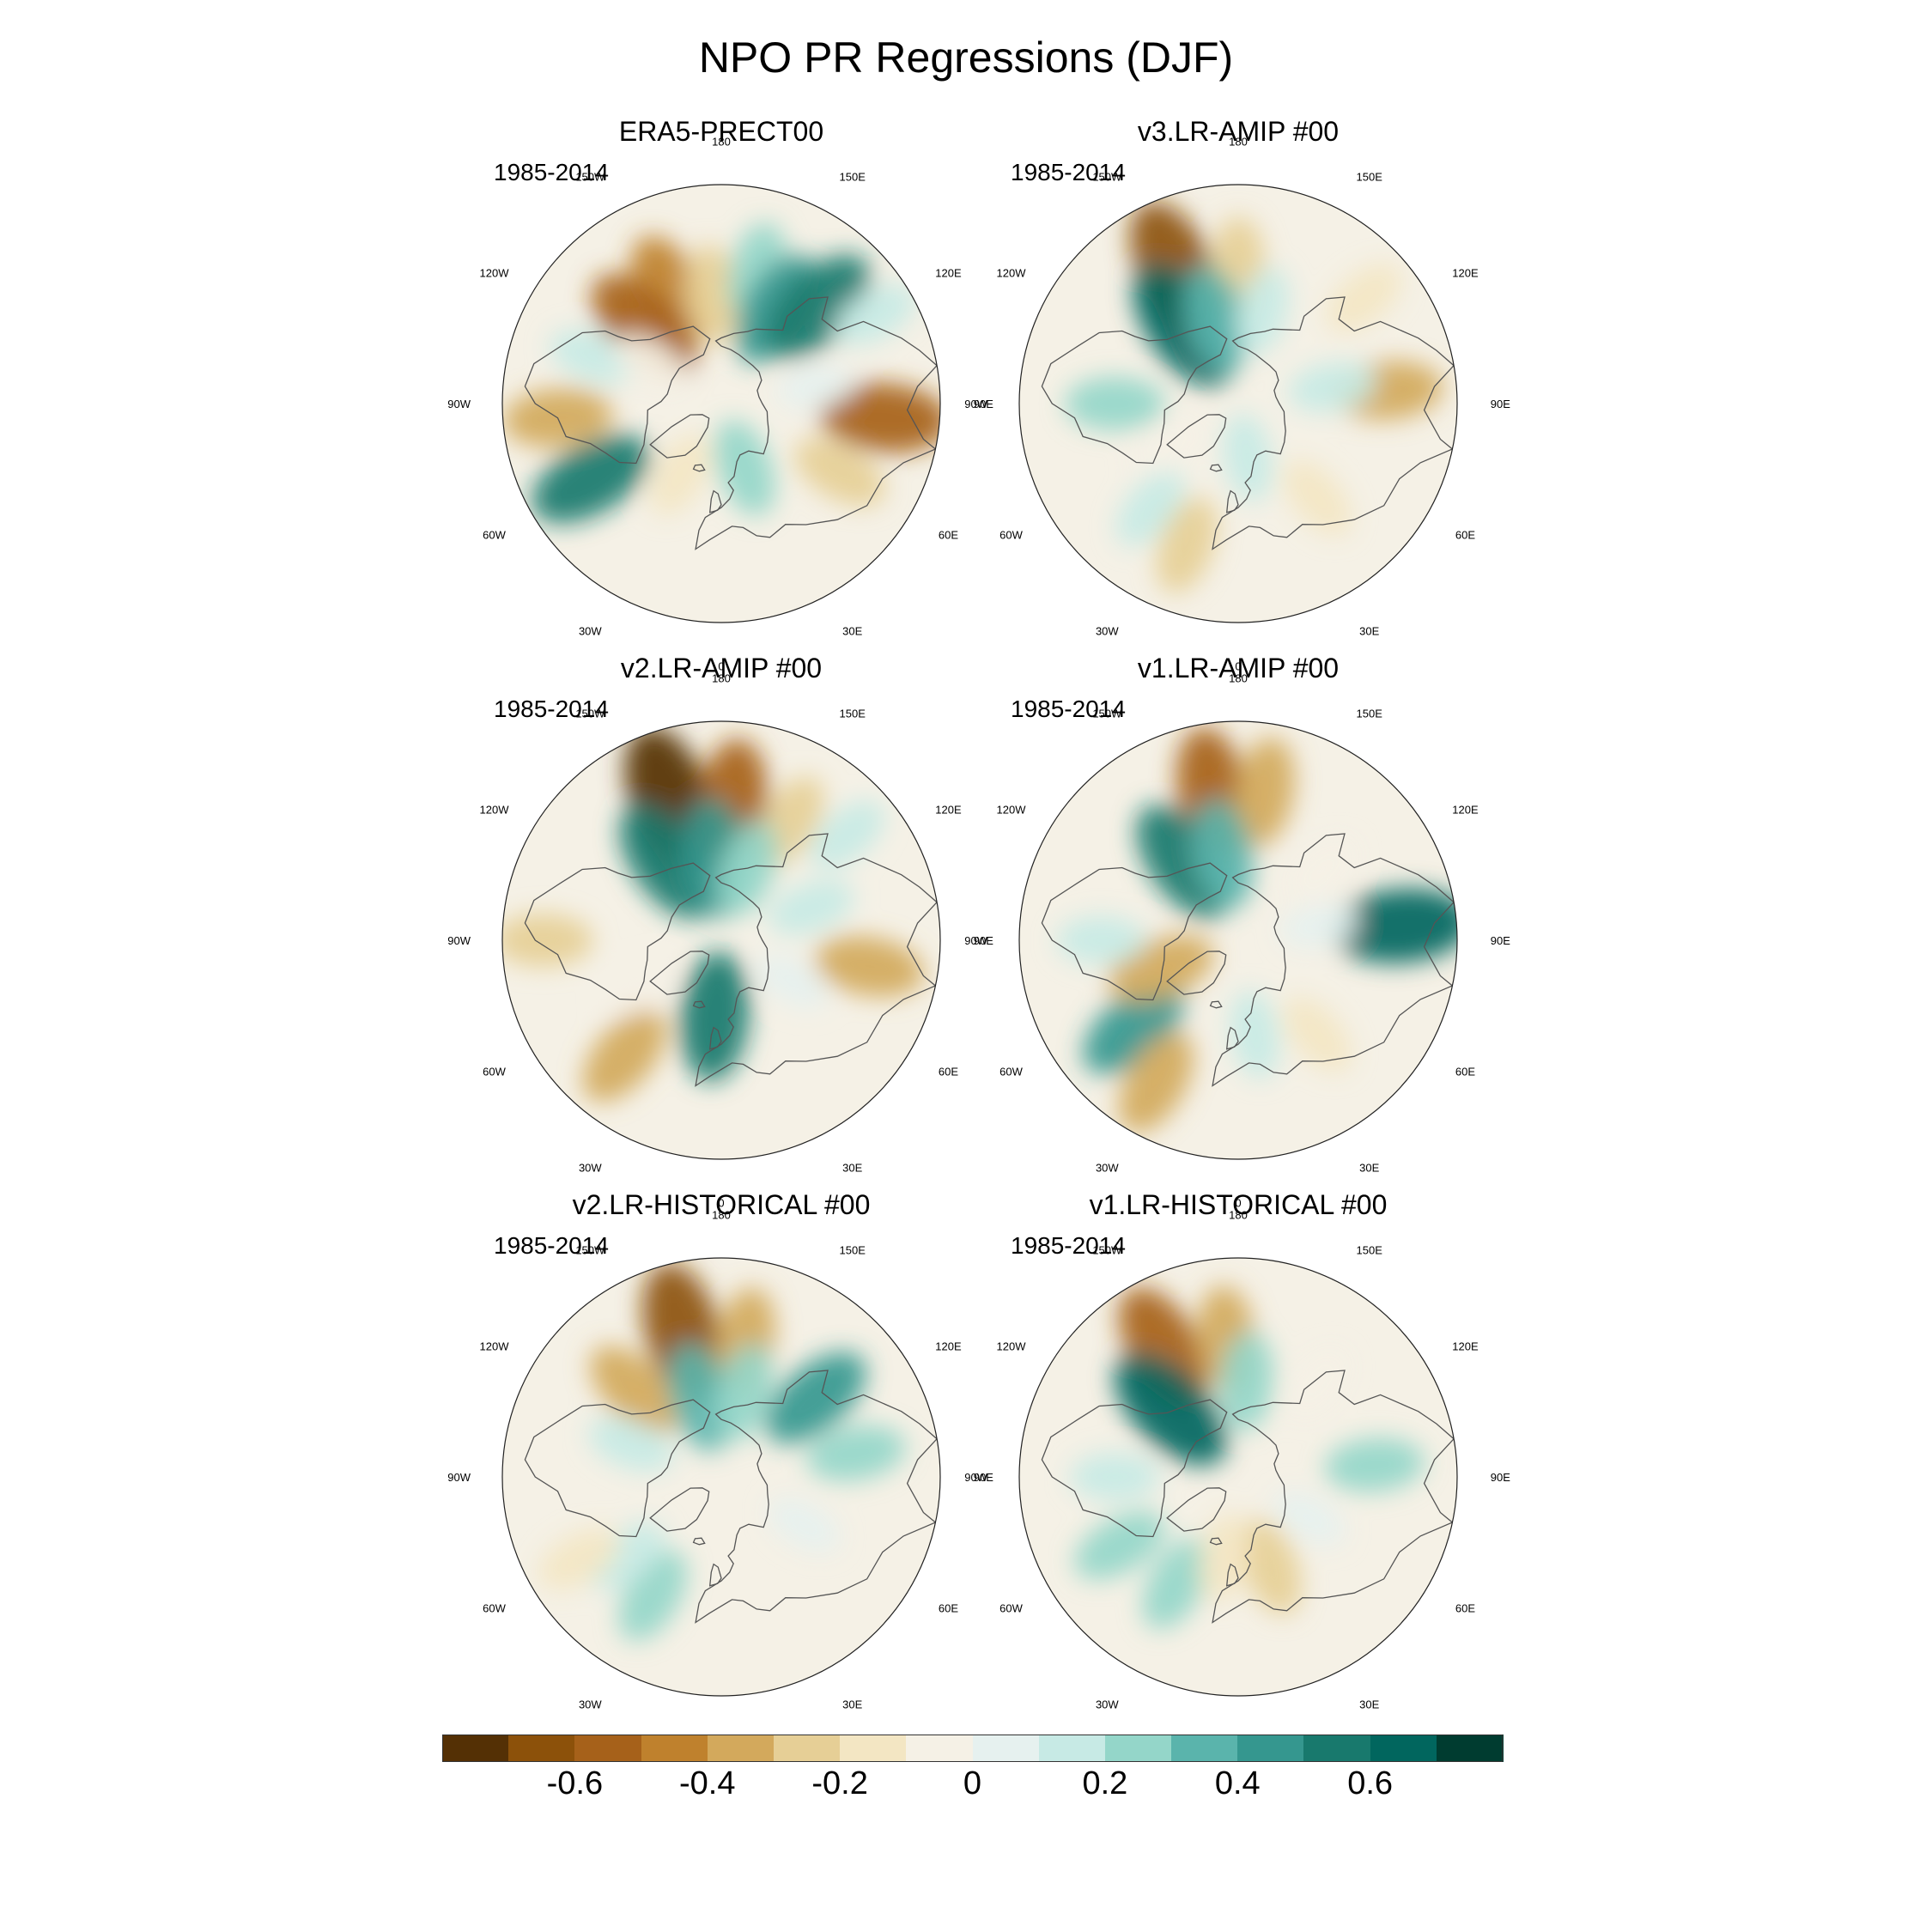 The width and height of the screenshot is (1932, 1932). Describe the element at coordinates (984, 1477) in the screenshot. I see `longitude-label: 90E` at that location.